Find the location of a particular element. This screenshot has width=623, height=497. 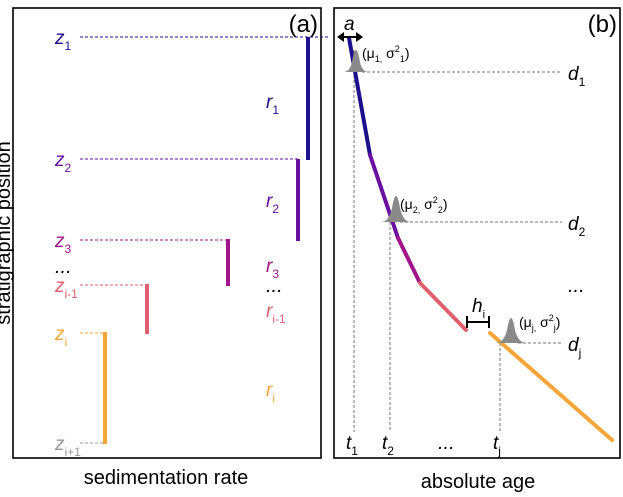

r-label-3: r3 is located at coordinates (272, 268).